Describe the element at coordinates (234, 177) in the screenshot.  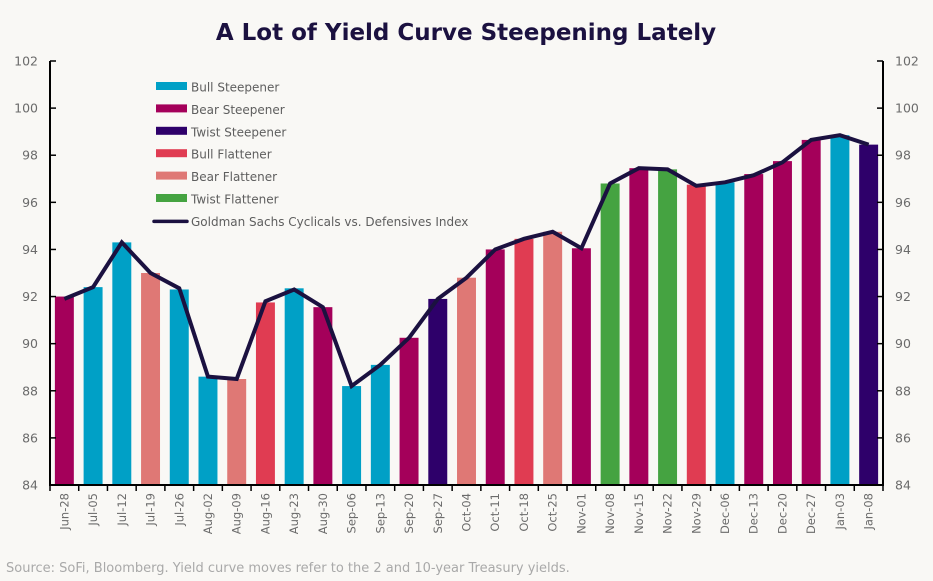
I see `legend-label: Bear Flattener` at that location.